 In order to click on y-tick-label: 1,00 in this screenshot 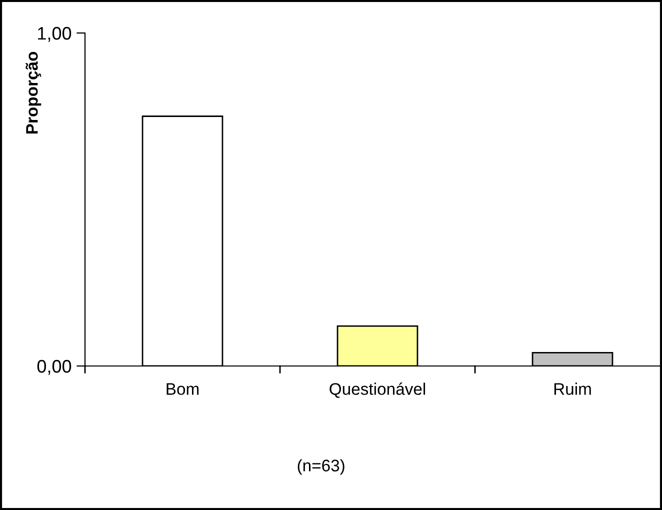, I will do `click(55, 34)`.